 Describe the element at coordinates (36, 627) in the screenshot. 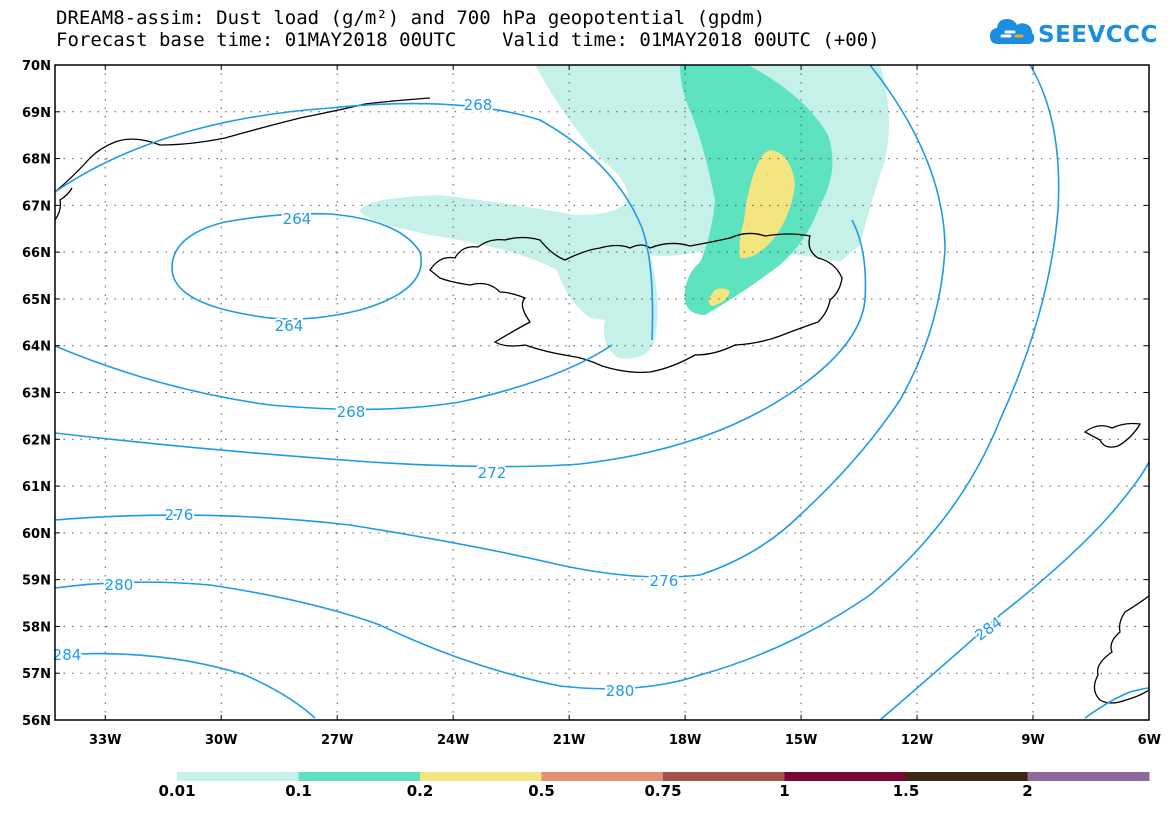

I see `lat-label: 58N` at that location.